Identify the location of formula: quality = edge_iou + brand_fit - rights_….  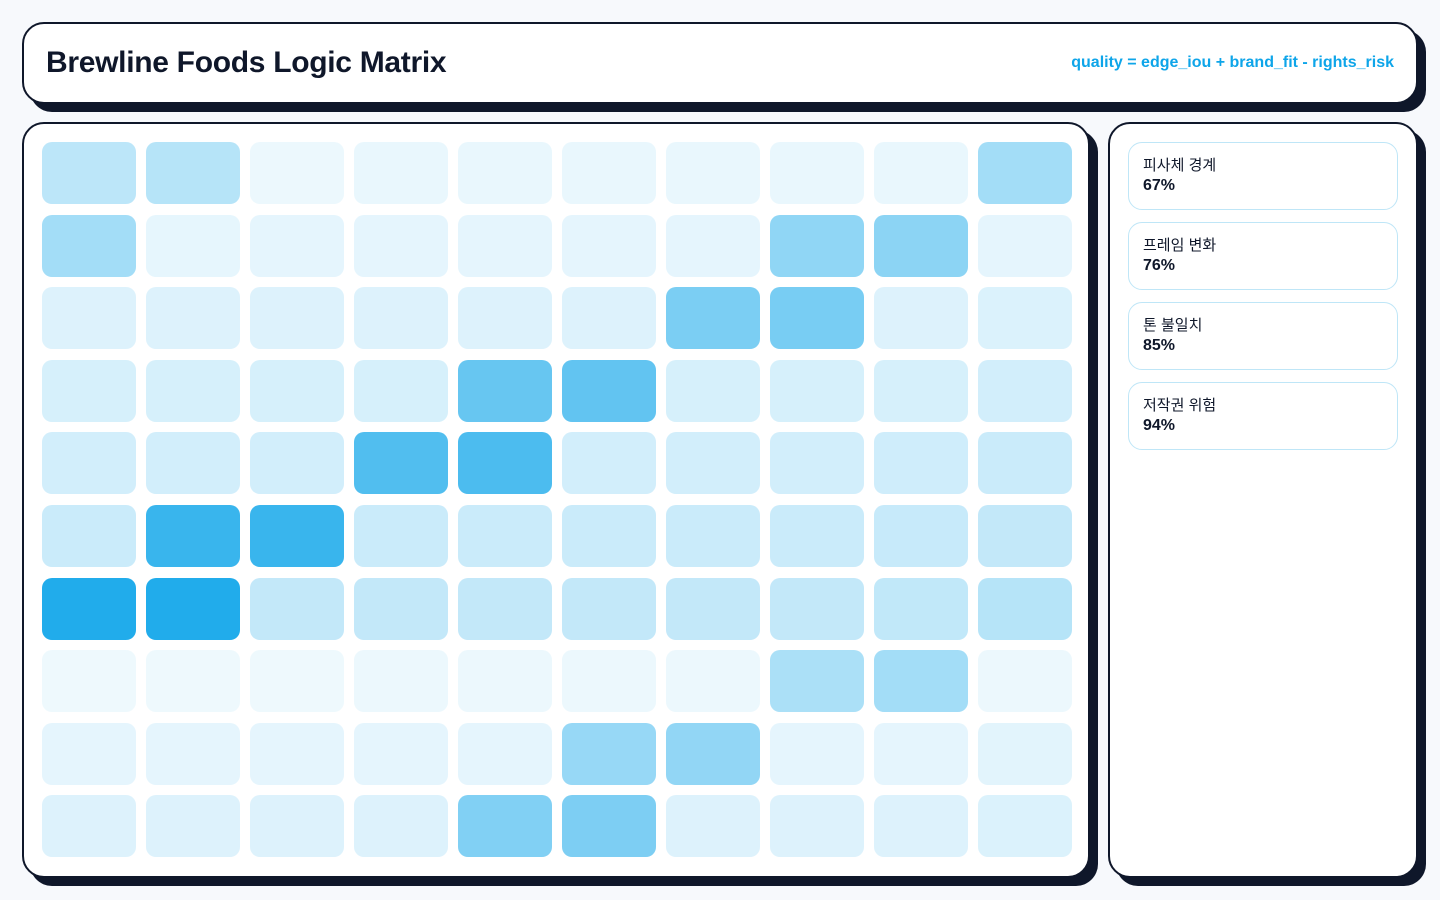
(1232, 62).